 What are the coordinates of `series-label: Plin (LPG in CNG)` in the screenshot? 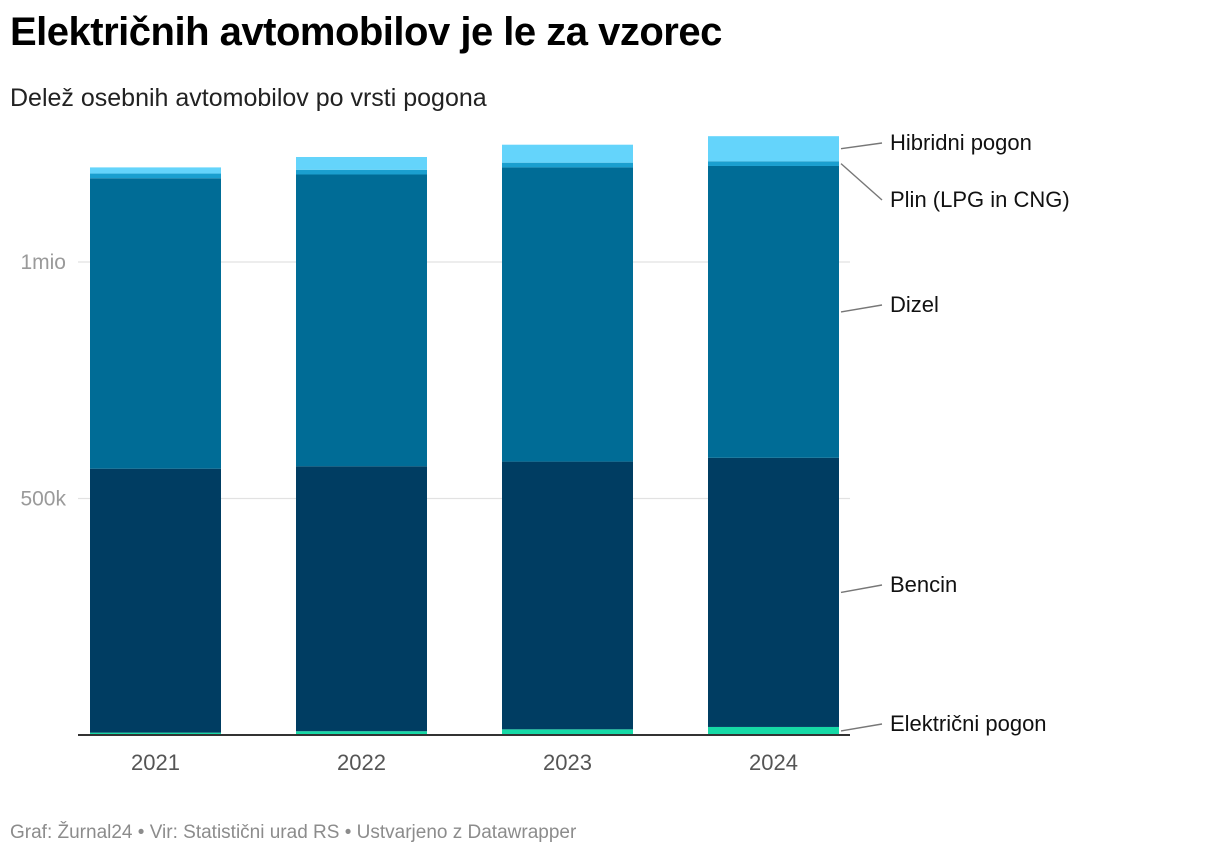 It's located at (980, 199).